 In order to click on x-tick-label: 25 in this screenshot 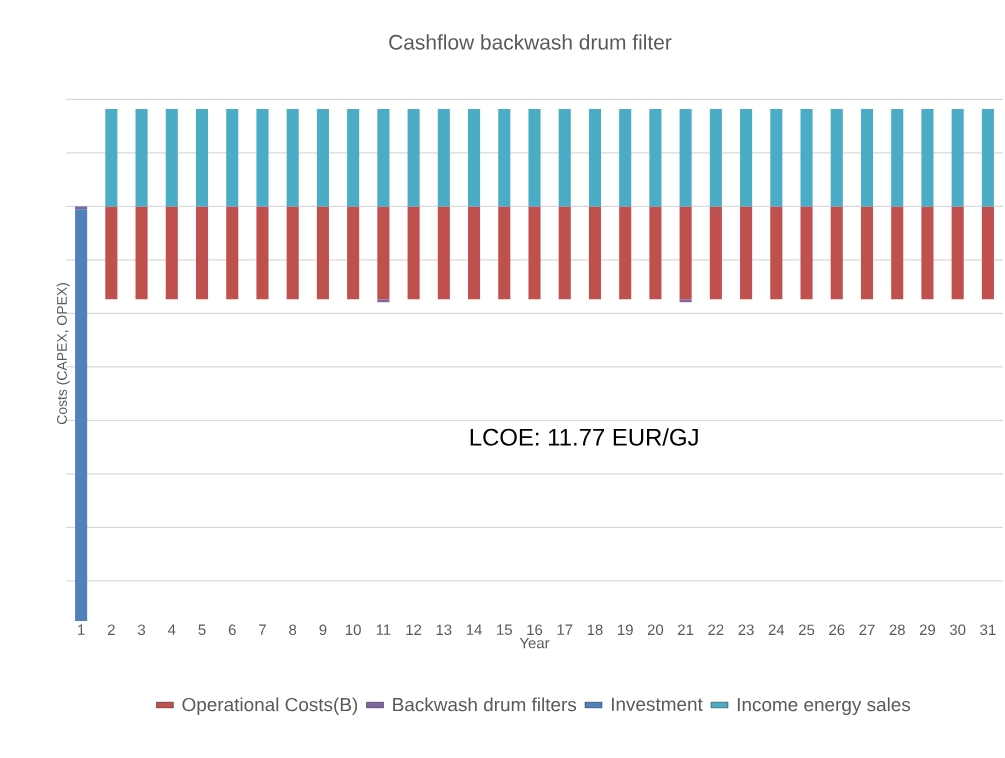, I will do `click(806, 630)`.